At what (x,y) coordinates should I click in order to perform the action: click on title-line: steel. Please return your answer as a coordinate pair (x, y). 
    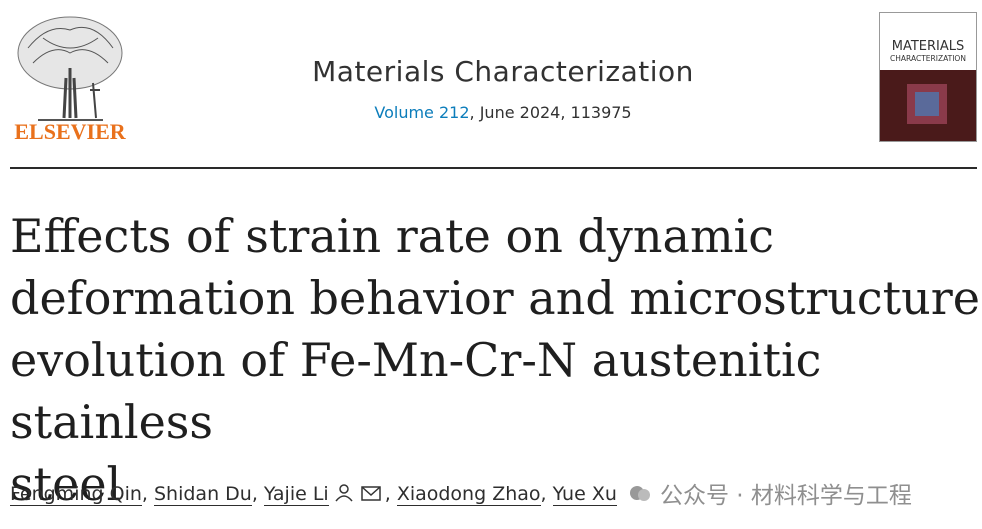
    Looking at the image, I should click on (66, 484).